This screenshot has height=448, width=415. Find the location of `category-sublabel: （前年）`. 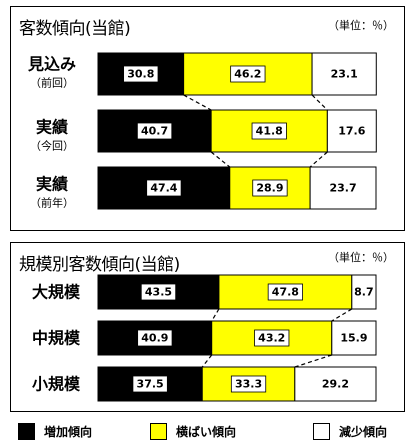

category-sublabel: （前年） is located at coordinates (52, 203).